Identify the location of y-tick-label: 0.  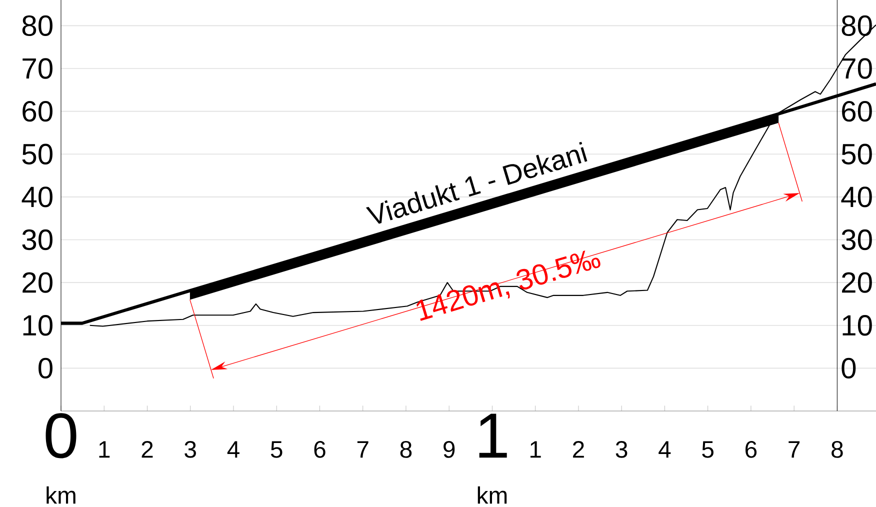
(45, 368).